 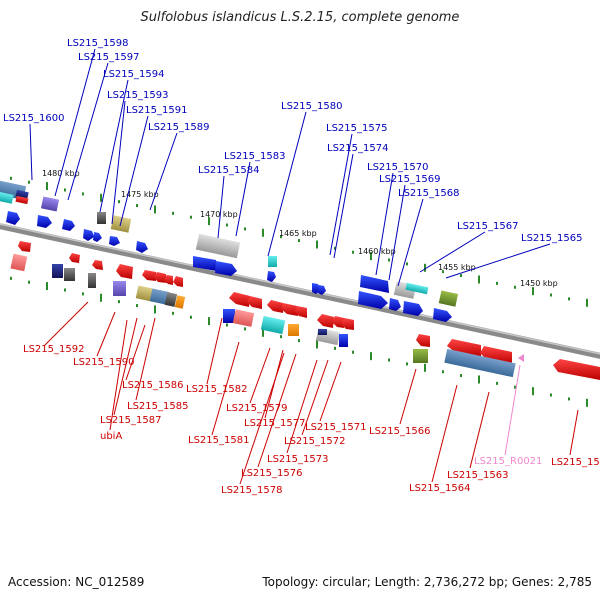 What do you see at coordinates (314, 441) in the screenshot?
I see `gene-label-reverse: LS215_1572` at bounding box center [314, 441].